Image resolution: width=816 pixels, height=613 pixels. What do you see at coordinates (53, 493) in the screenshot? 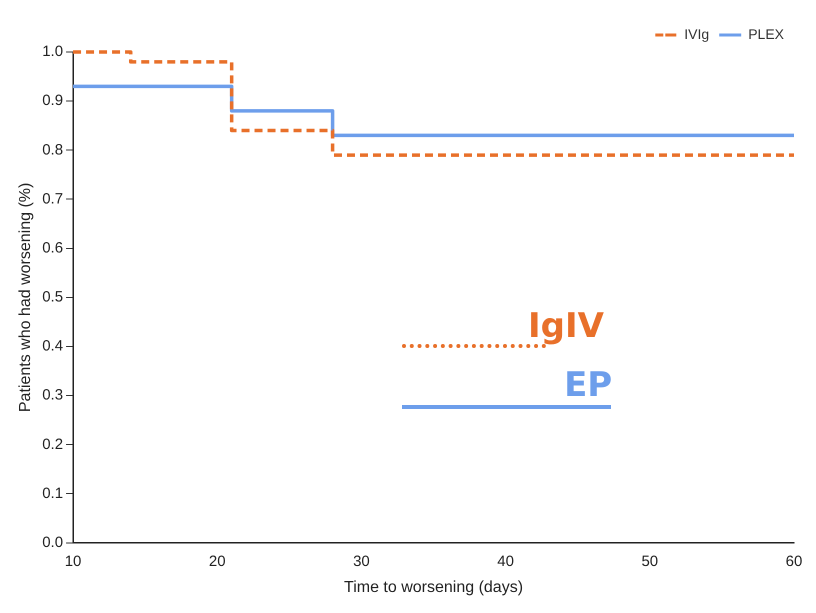
I see `y-tick-label: 0.1` at bounding box center [53, 493].